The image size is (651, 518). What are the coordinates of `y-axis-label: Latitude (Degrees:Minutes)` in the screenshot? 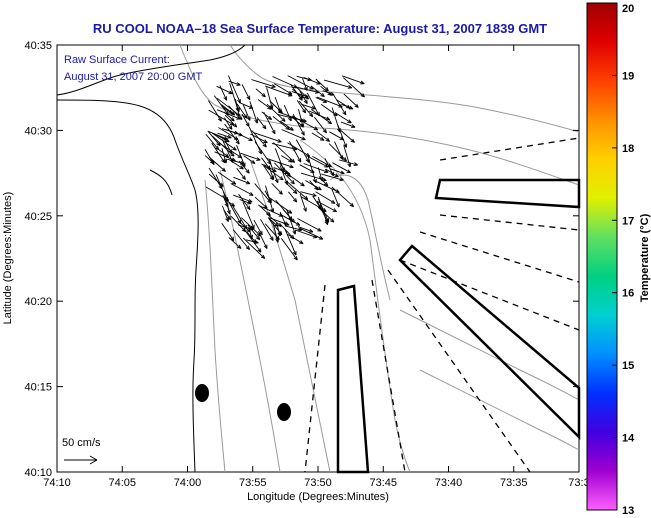 It's located at (8, 258).